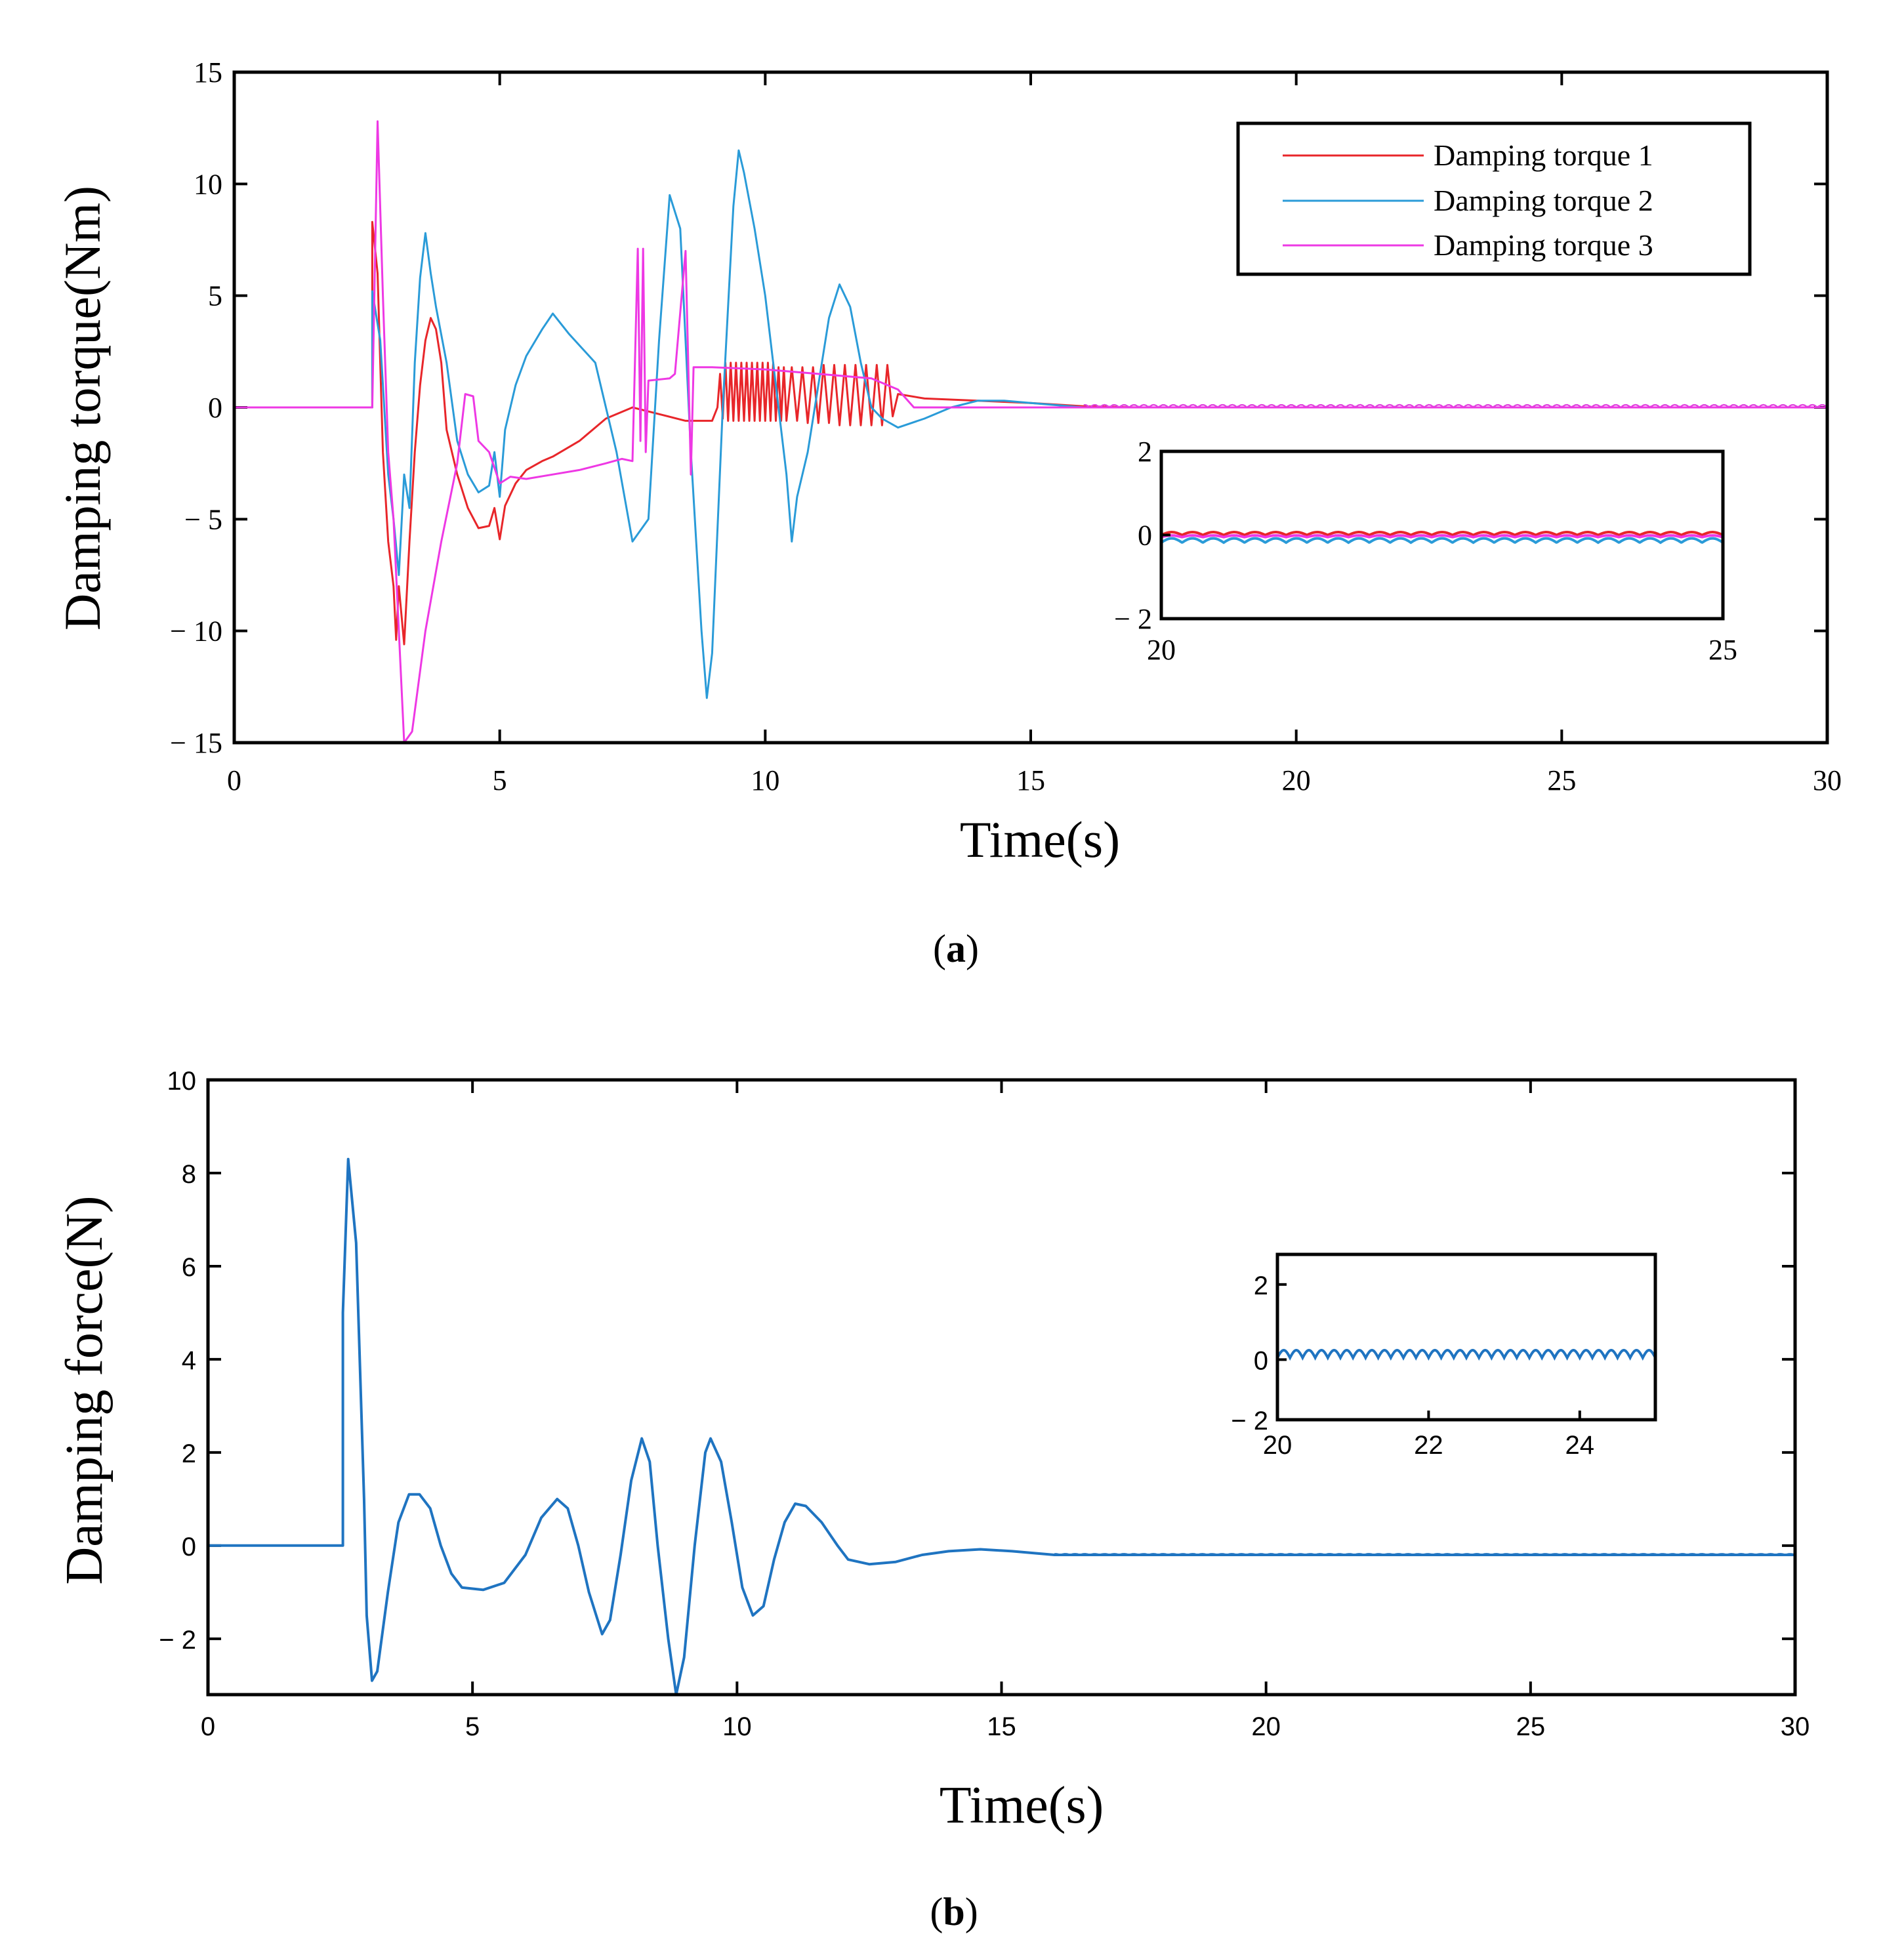 This screenshot has width=1904, height=1940. I want to click on panel-a-xtick-label-6: 30, so click(1827, 780).